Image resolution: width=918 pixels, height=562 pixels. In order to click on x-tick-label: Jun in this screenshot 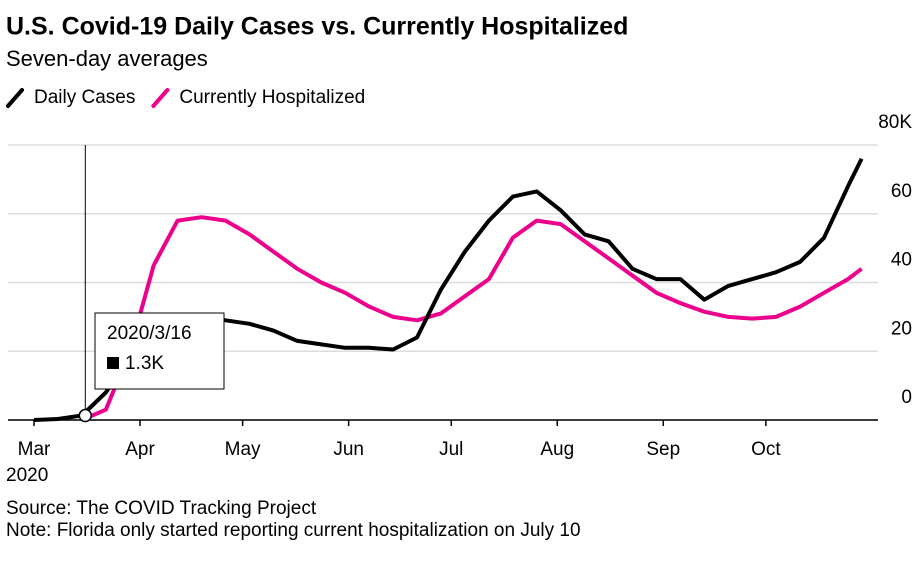, I will do `click(348, 449)`.